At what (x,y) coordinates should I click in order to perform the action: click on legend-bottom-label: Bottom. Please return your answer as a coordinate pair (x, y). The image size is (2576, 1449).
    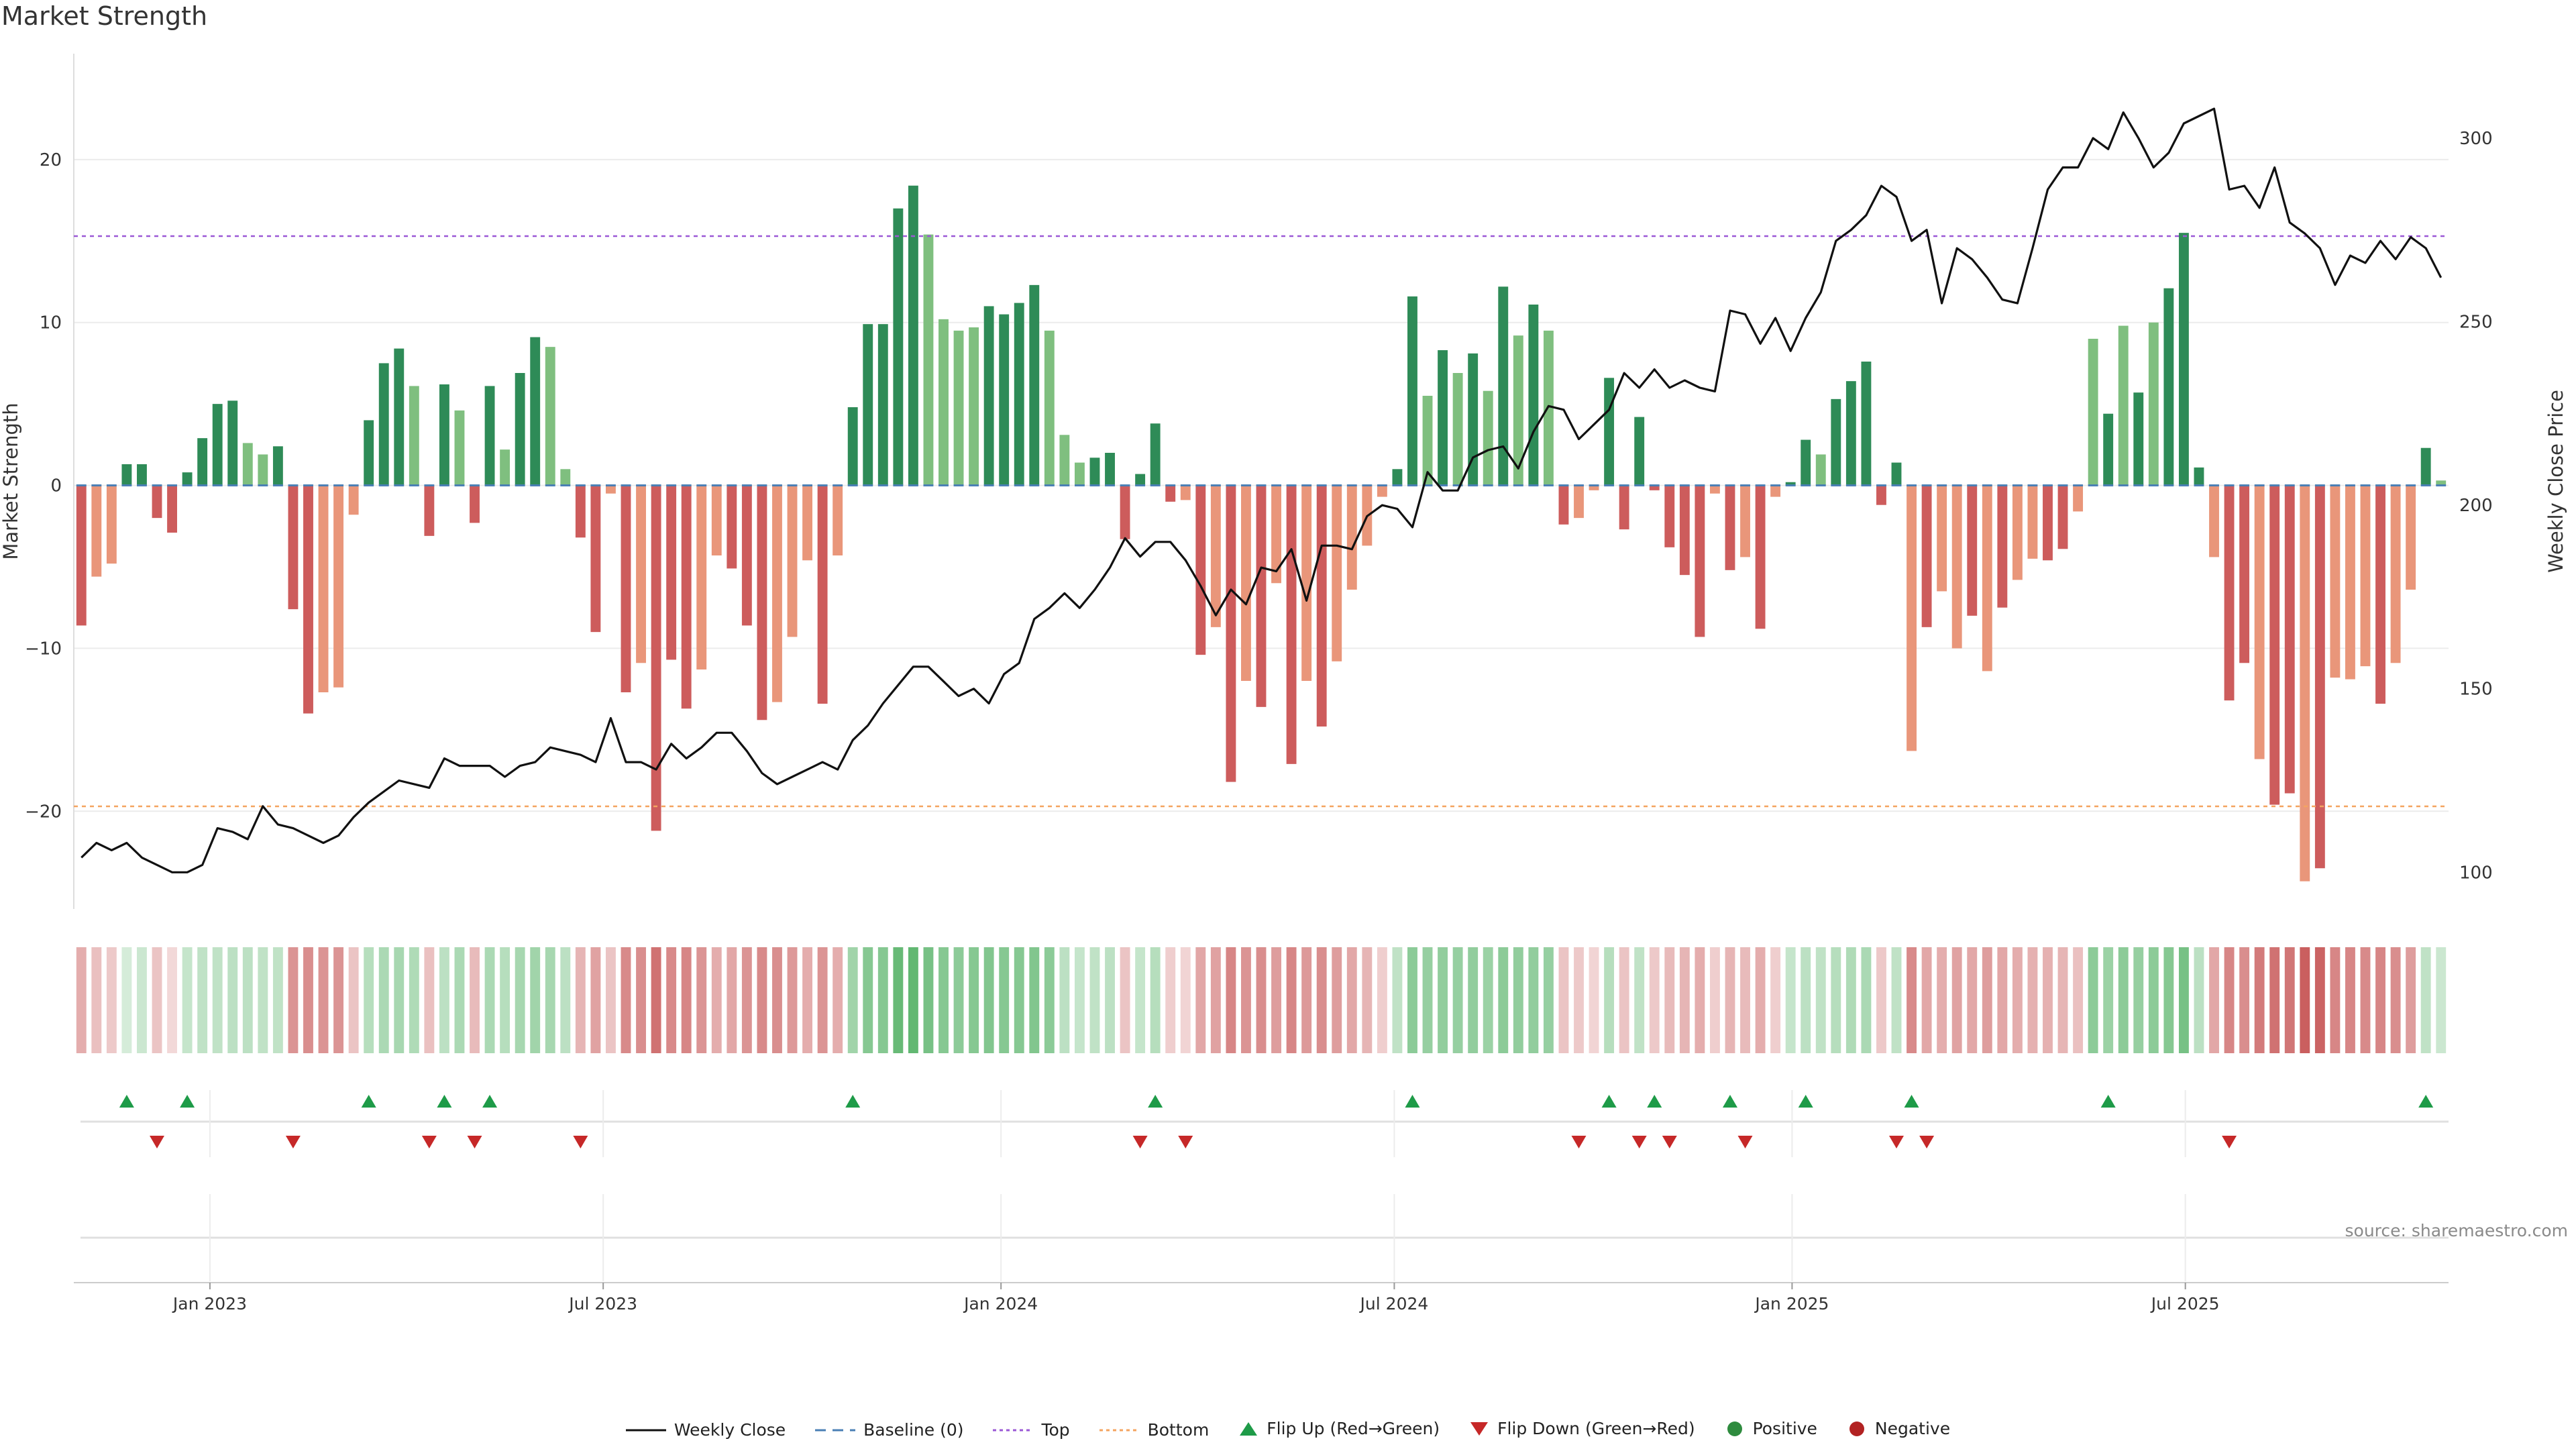
    Looking at the image, I should click on (1178, 1430).